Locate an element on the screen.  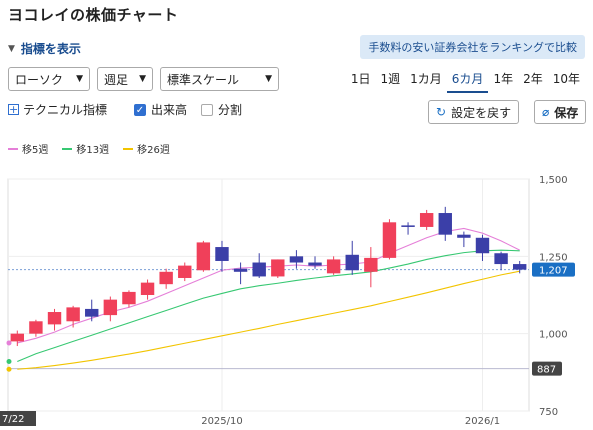
split-label: 分割 is located at coordinates (230, 110).